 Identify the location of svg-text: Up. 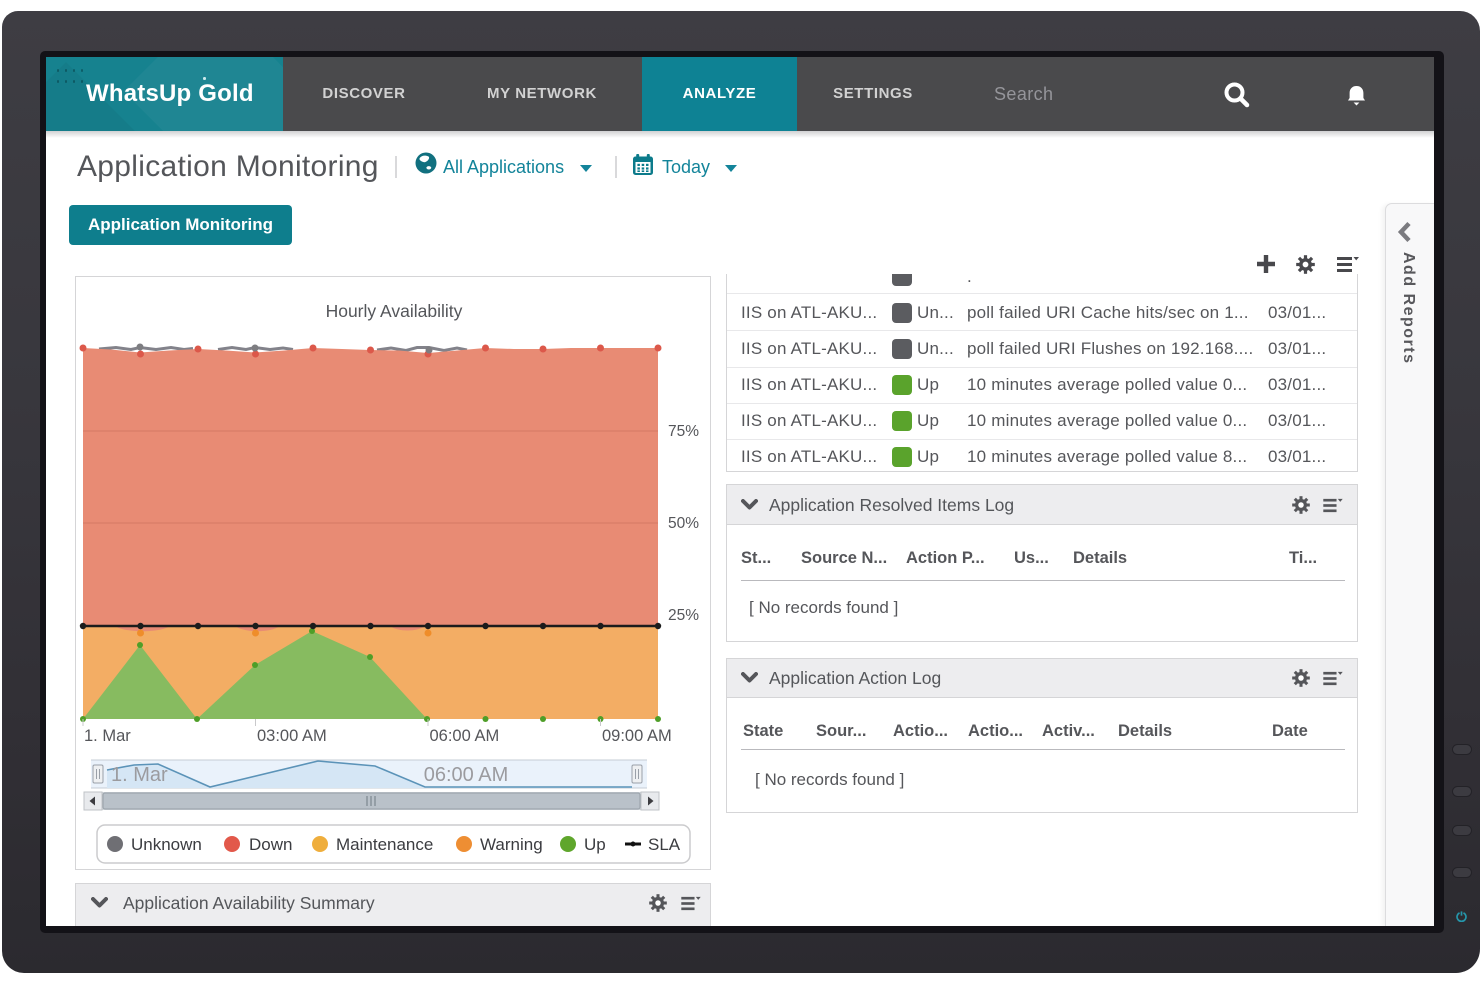
(595, 844).